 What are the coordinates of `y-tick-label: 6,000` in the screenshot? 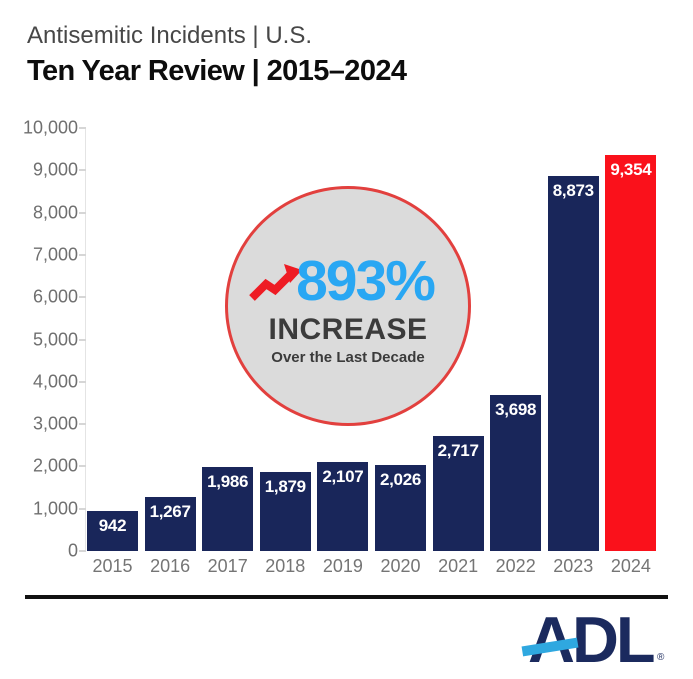 It's located at (55, 296).